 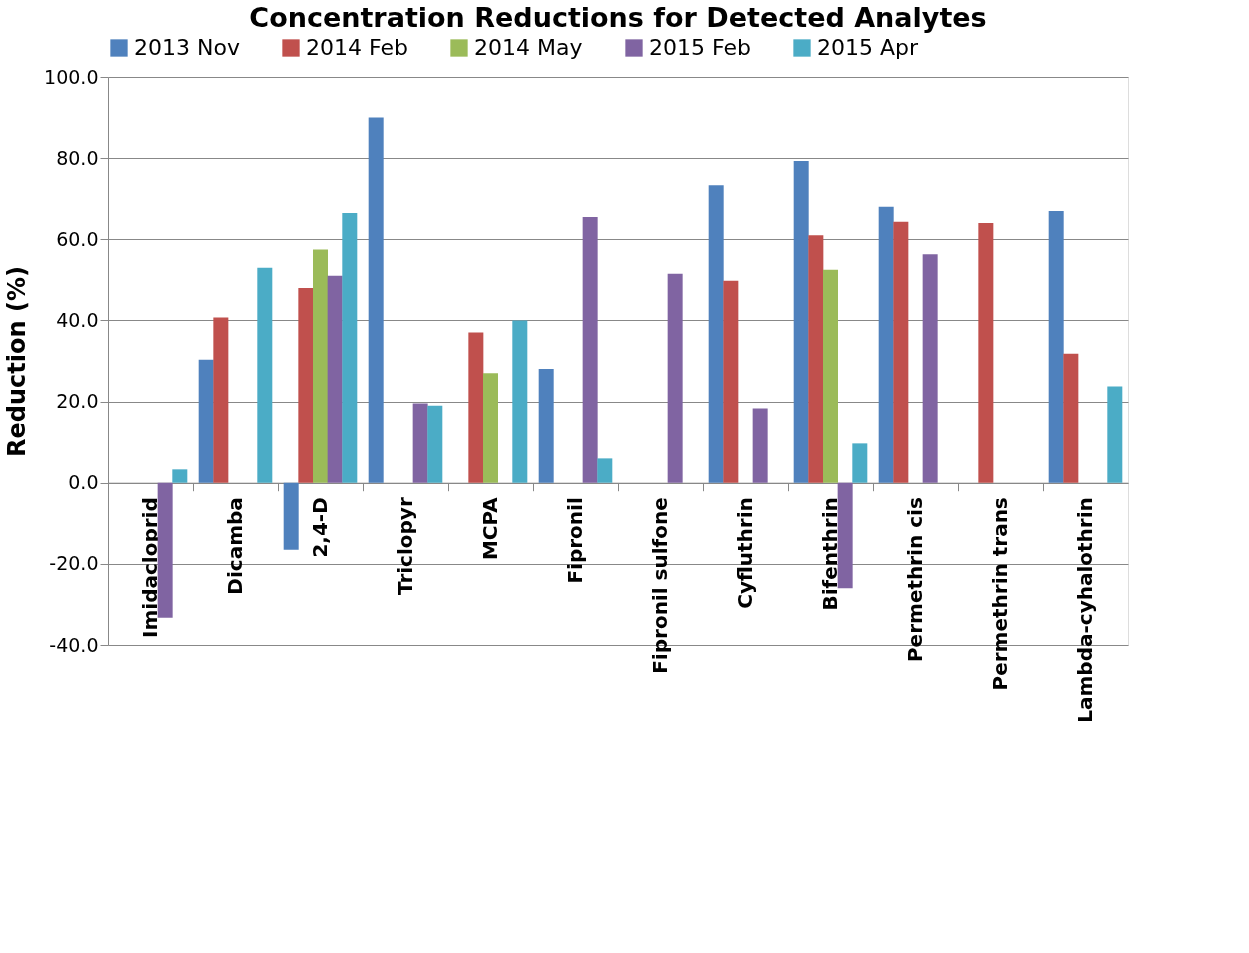 What do you see at coordinates (77, 401) in the screenshot?
I see `y-tick-label: 20.0` at bounding box center [77, 401].